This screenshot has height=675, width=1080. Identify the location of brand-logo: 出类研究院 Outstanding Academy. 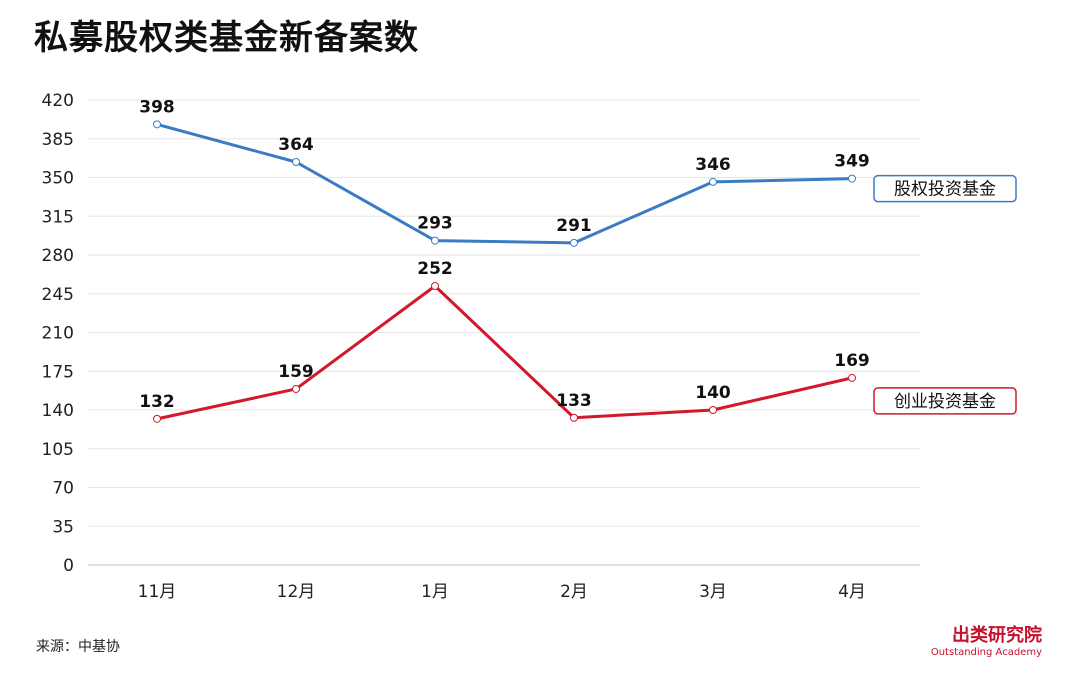
(986, 643).